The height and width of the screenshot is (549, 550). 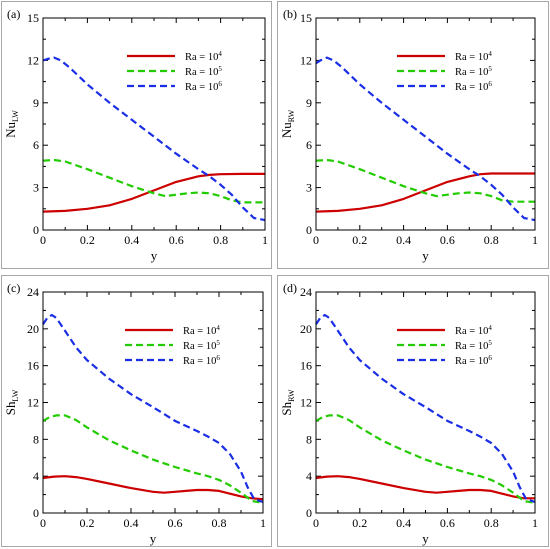 What do you see at coordinates (13, 14) in the screenshot?
I see `panel-label: (a)` at bounding box center [13, 14].